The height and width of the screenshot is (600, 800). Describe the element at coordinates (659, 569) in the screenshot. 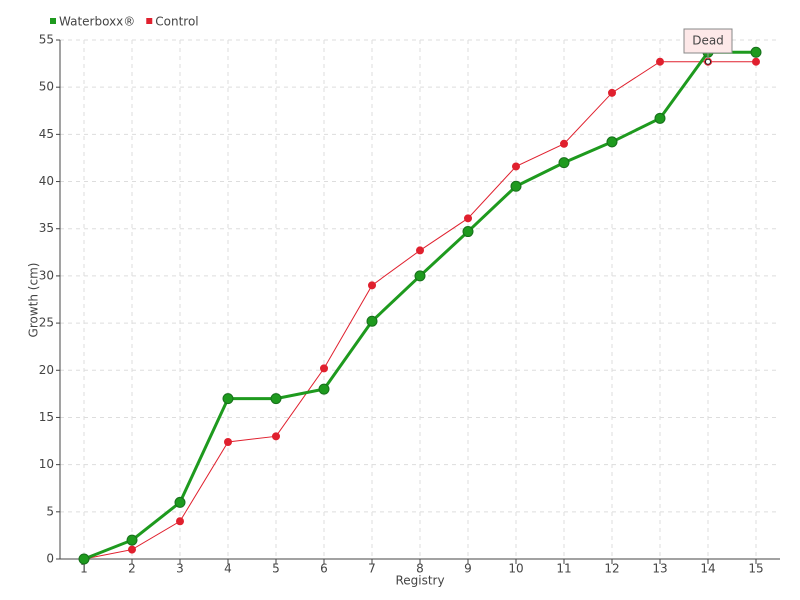

I see `x-tick-label: 13` at that location.